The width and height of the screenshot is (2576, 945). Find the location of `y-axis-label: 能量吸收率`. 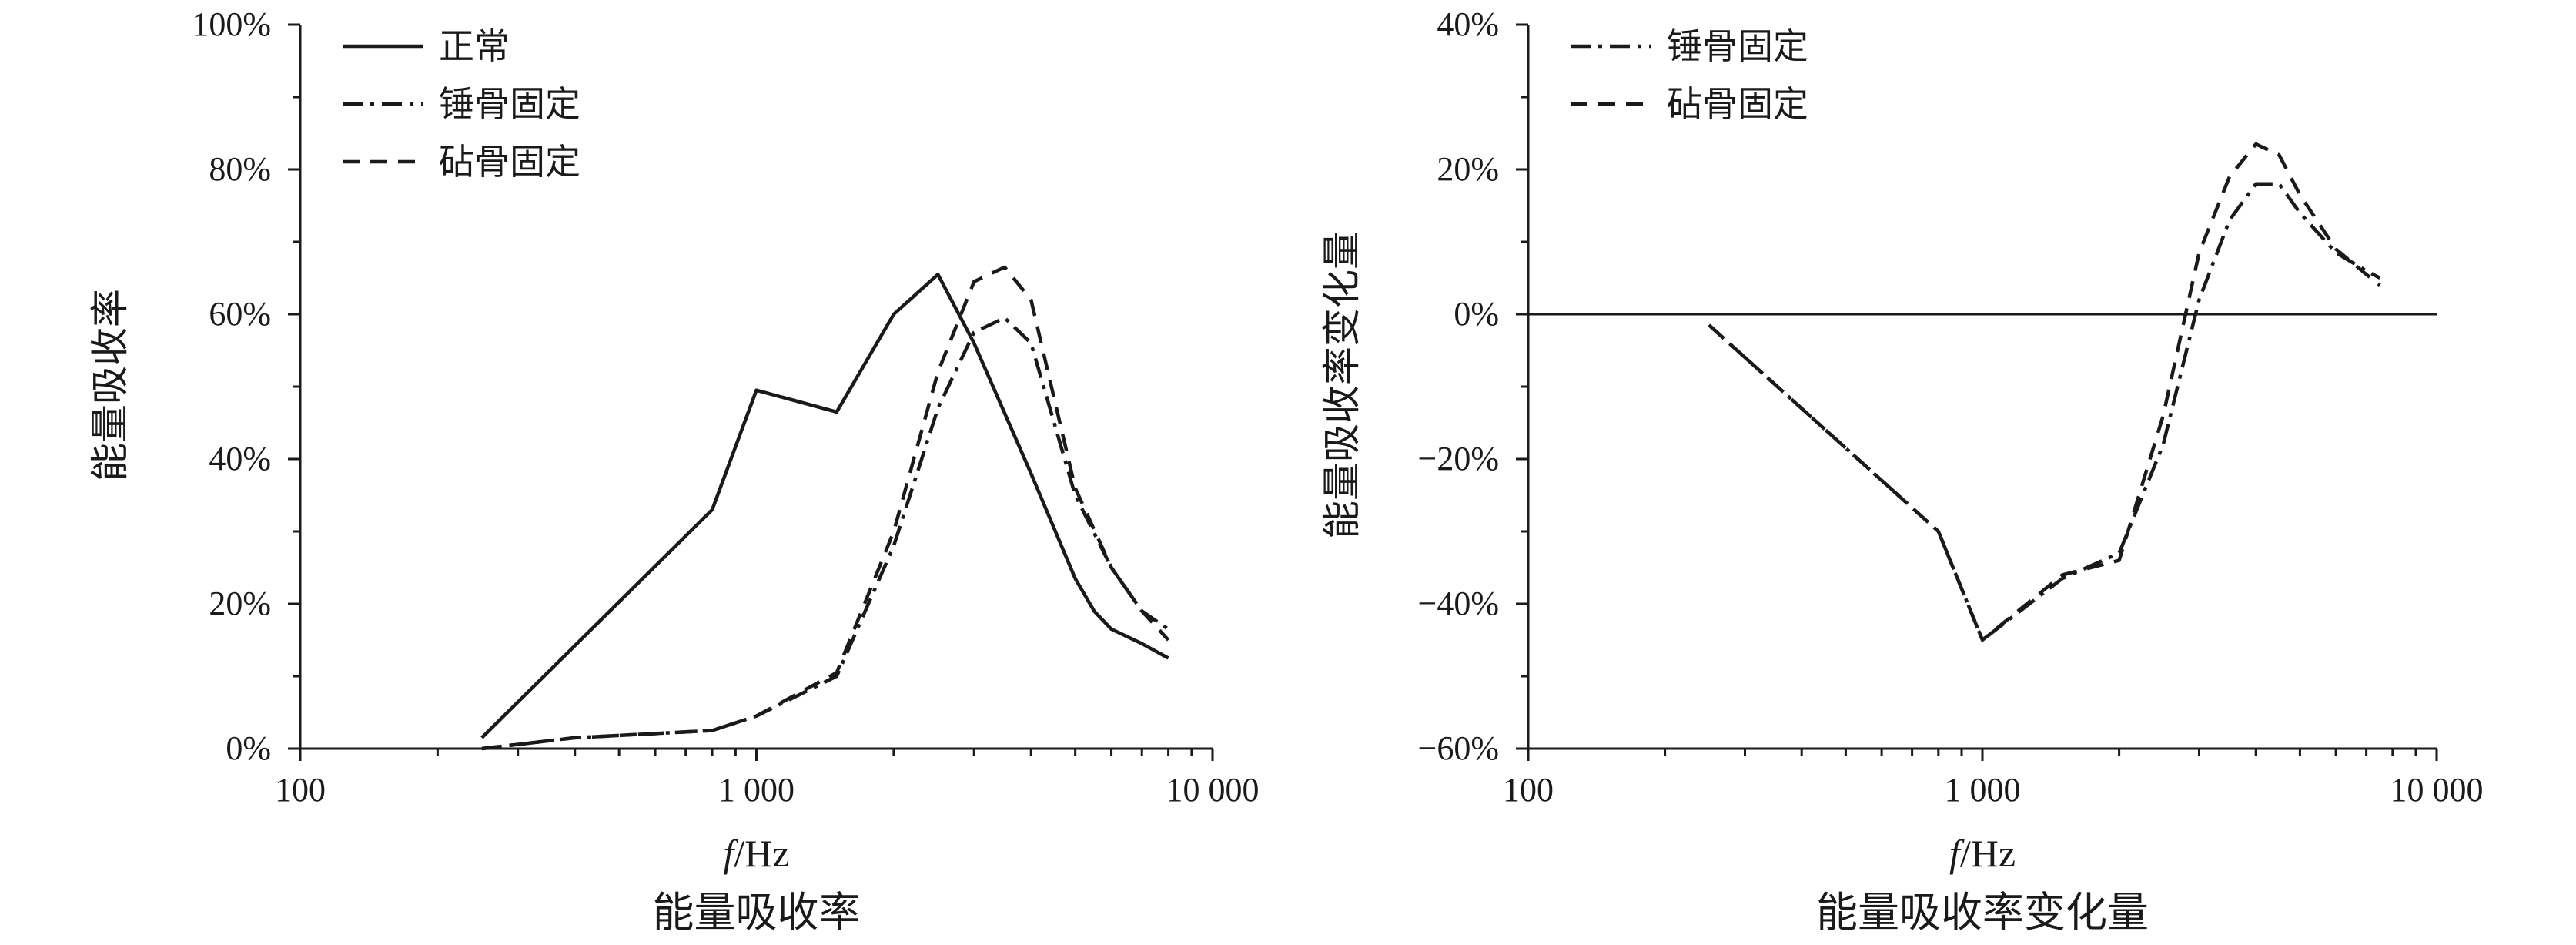

y-axis-label: 能量吸收率 is located at coordinates (111, 385).